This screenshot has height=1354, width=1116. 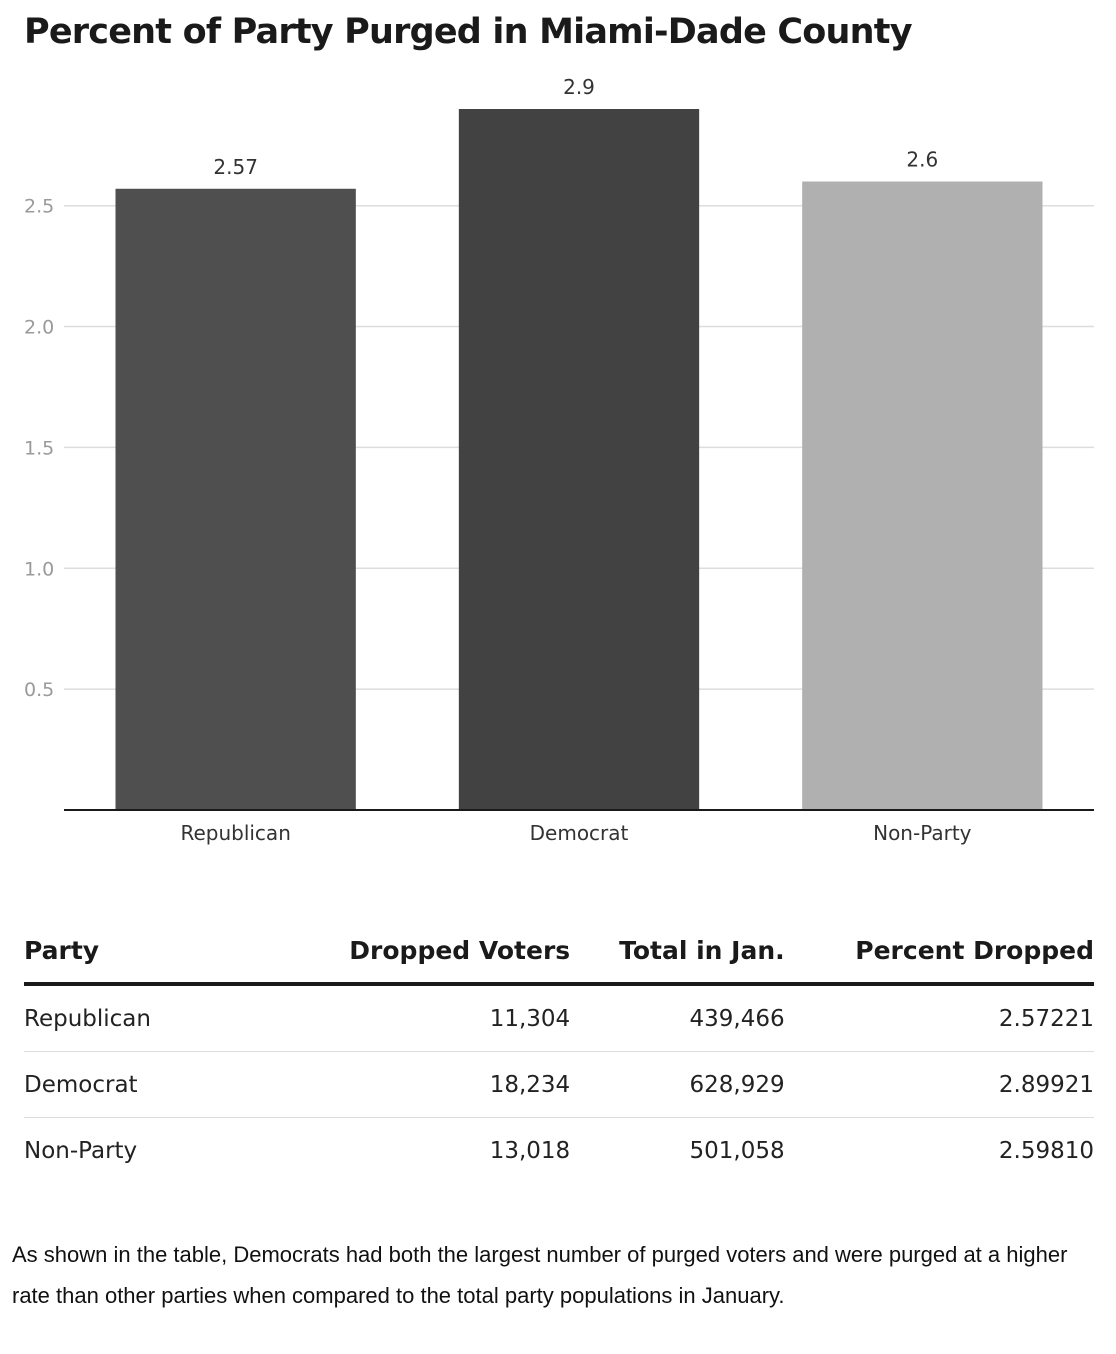 I want to click on x-tick-label: Non-Party, so click(x=922, y=833).